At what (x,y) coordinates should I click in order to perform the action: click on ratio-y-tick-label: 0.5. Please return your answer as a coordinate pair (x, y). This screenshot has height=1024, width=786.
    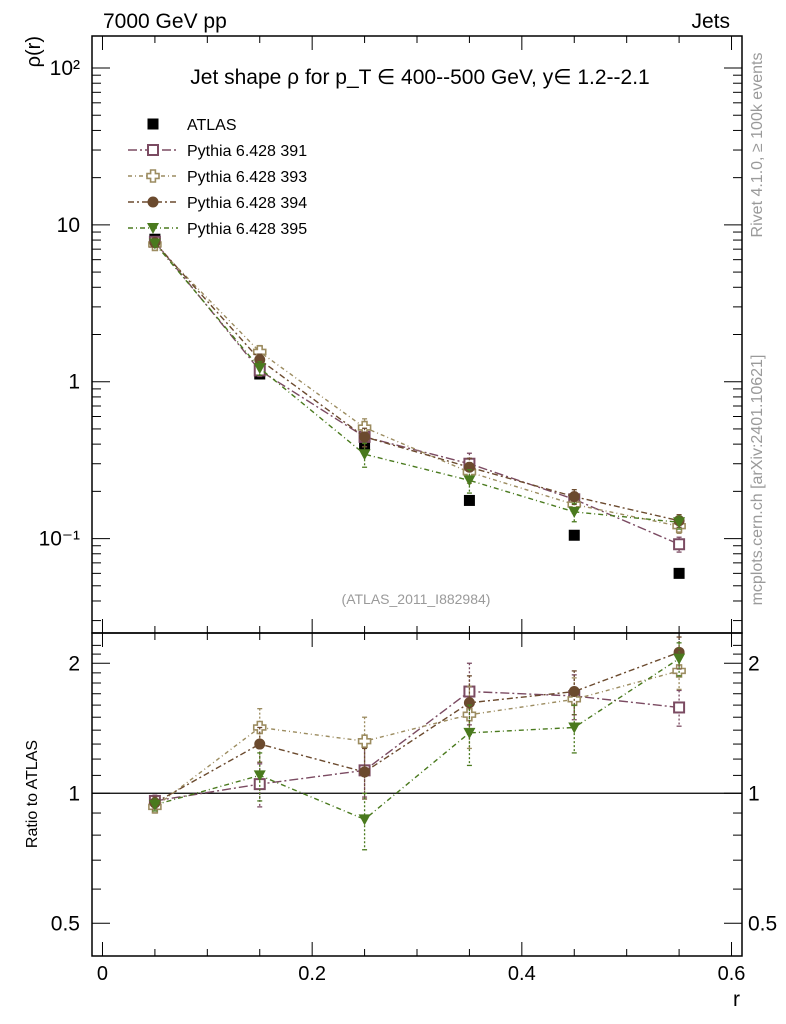
    Looking at the image, I should click on (65, 923).